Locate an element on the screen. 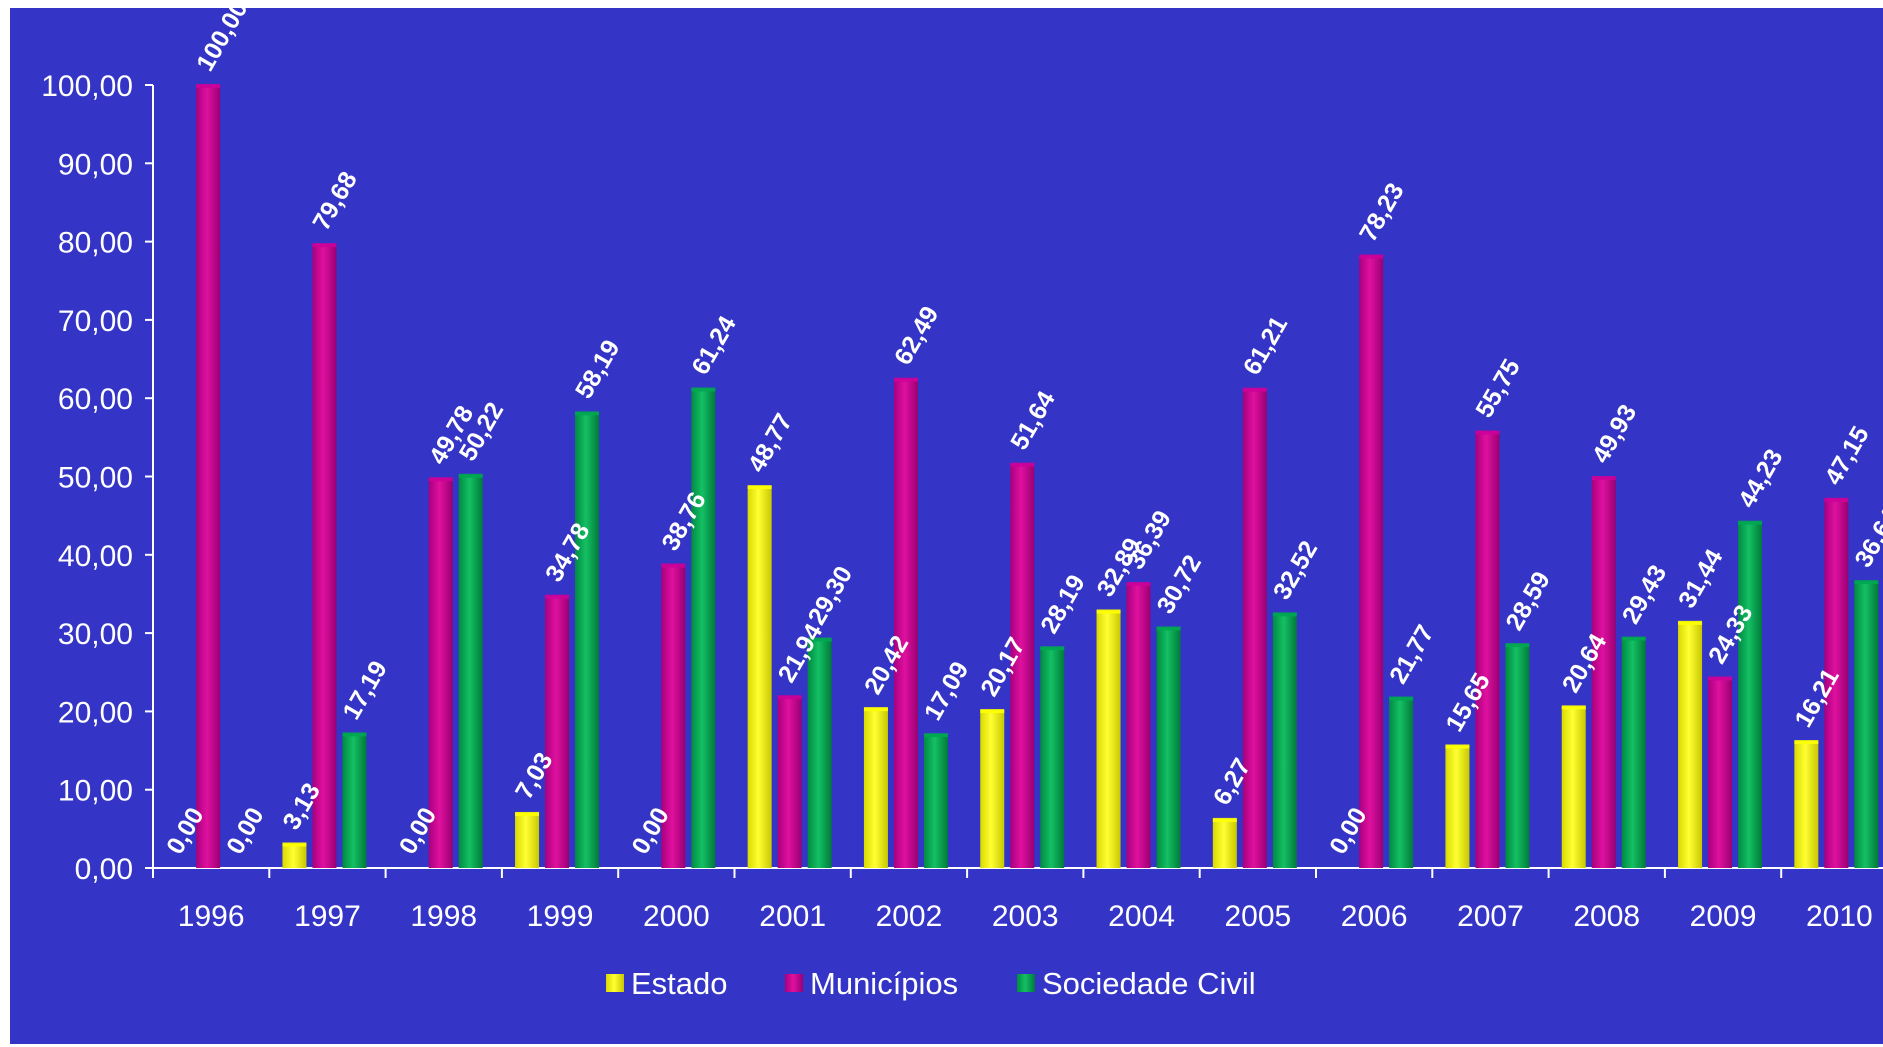 The image size is (1883, 1047). x-tick-label: 2003 is located at coordinates (1025, 916).